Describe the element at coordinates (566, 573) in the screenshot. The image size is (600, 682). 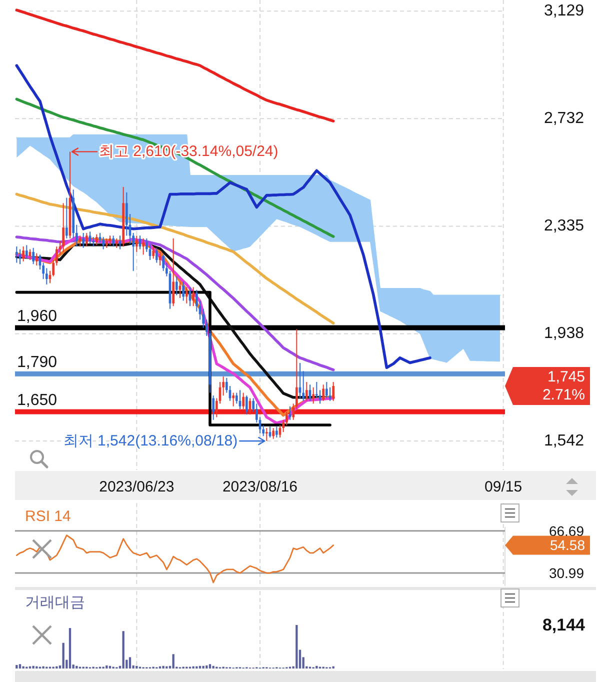
I see `y-tick-label: 30.99` at that location.